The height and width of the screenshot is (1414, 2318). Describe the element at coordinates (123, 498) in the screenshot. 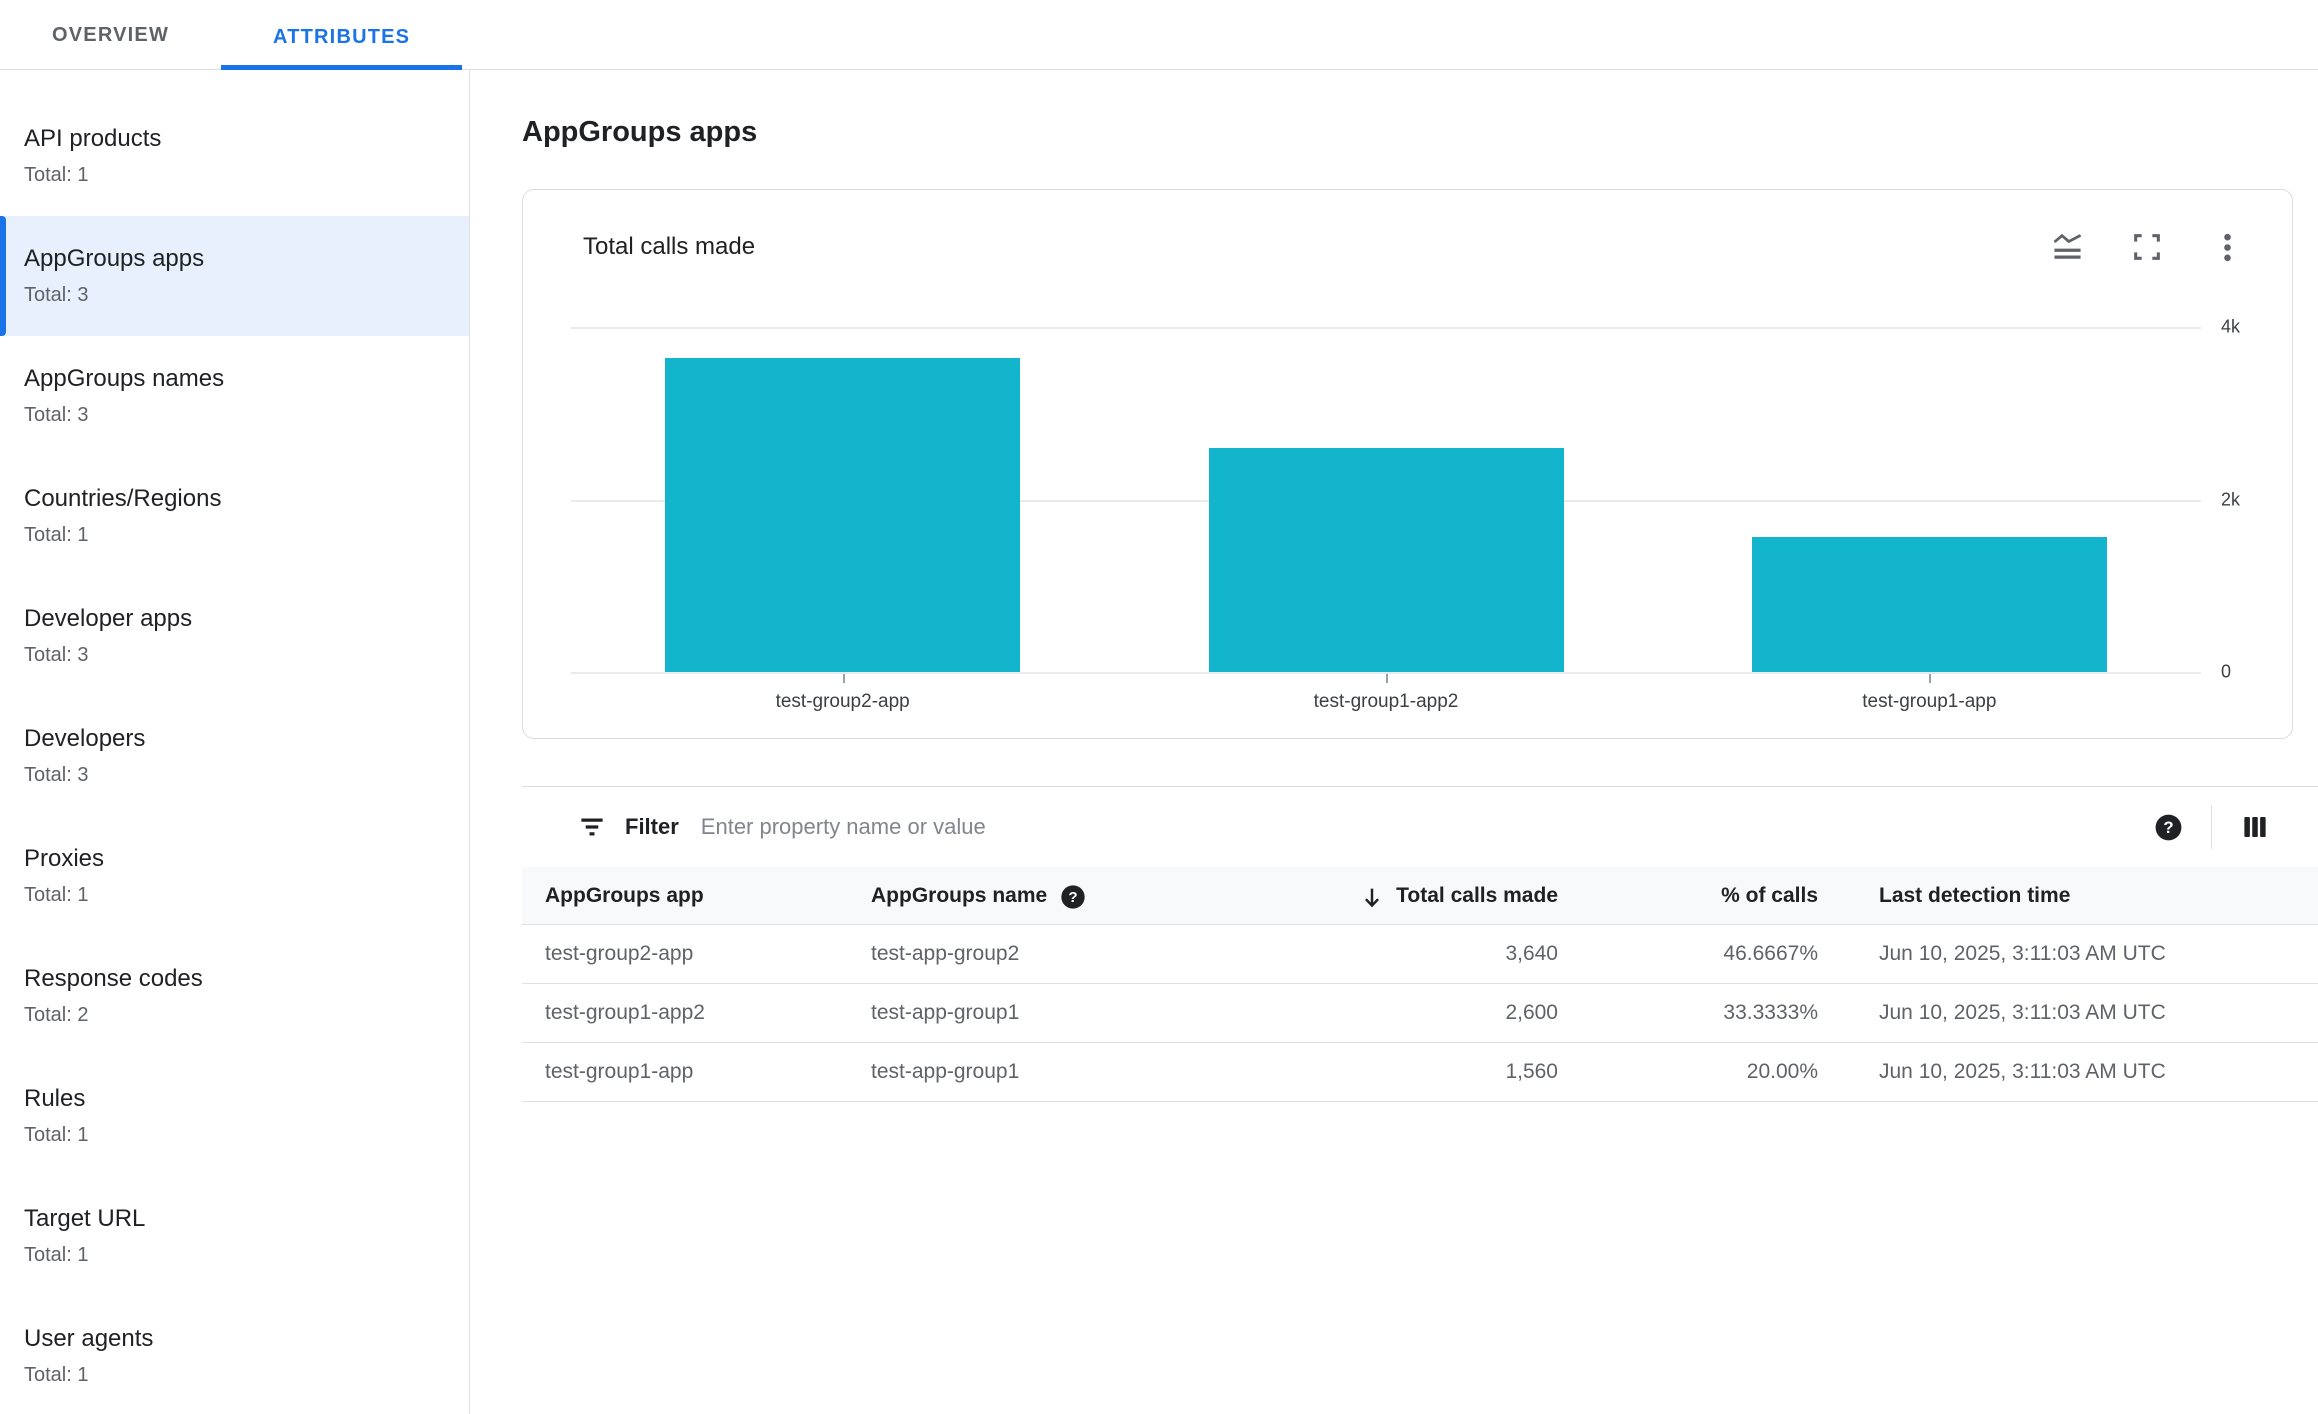

I see `sidebar-item-label: Countries/Regions` at that location.